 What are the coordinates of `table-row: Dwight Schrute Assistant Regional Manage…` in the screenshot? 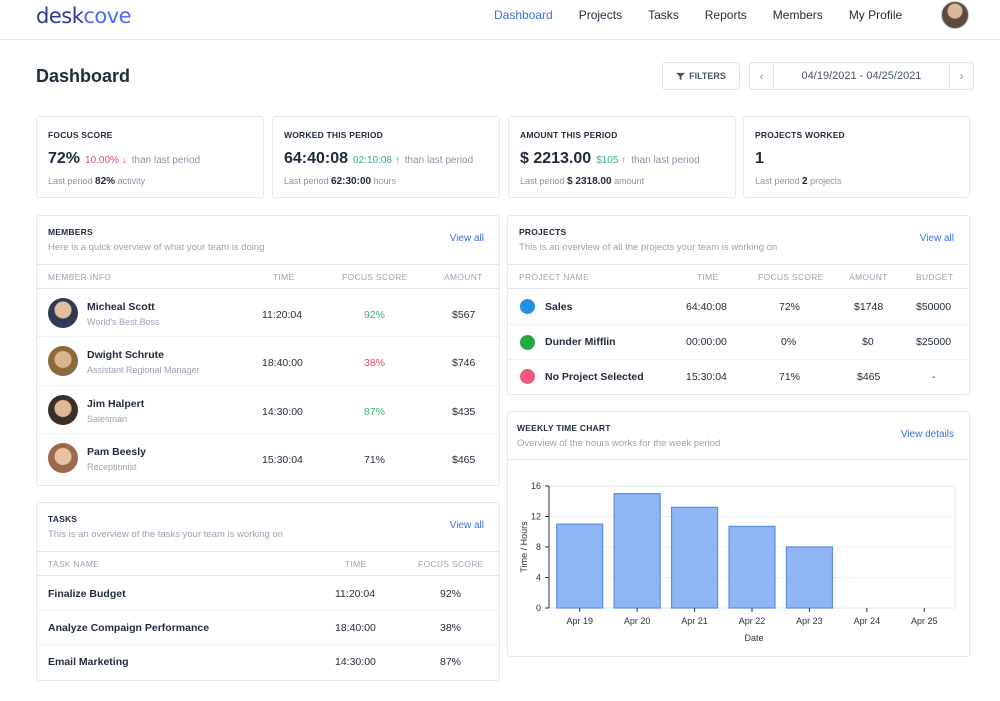 It's located at (268, 361).